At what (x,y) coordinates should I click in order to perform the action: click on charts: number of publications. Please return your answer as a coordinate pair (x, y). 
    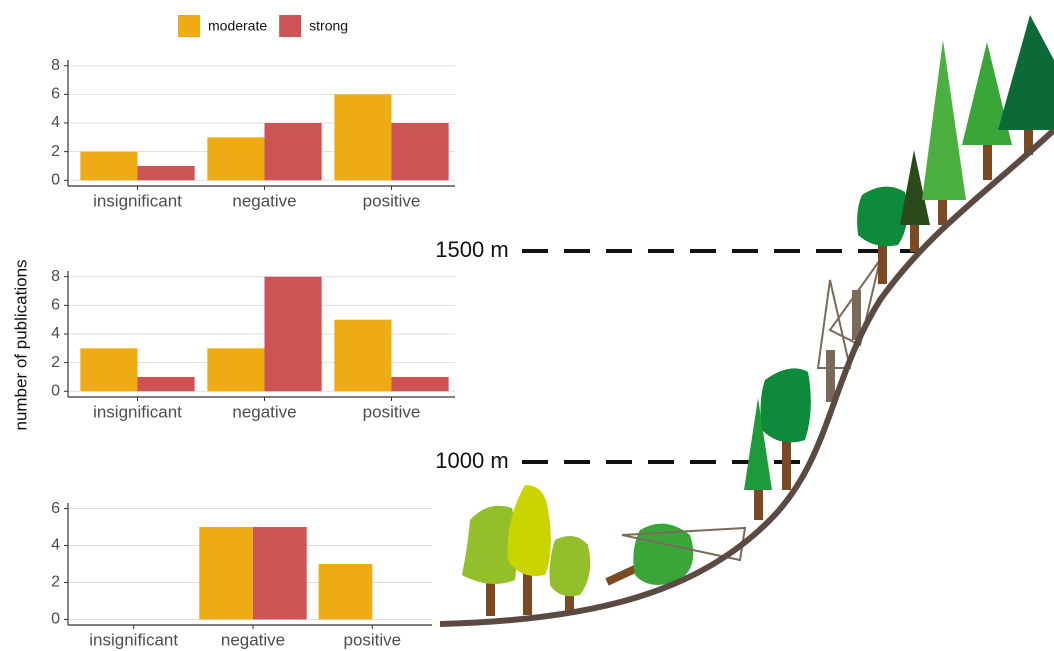
    Looking at the image, I should click on (20, 344).